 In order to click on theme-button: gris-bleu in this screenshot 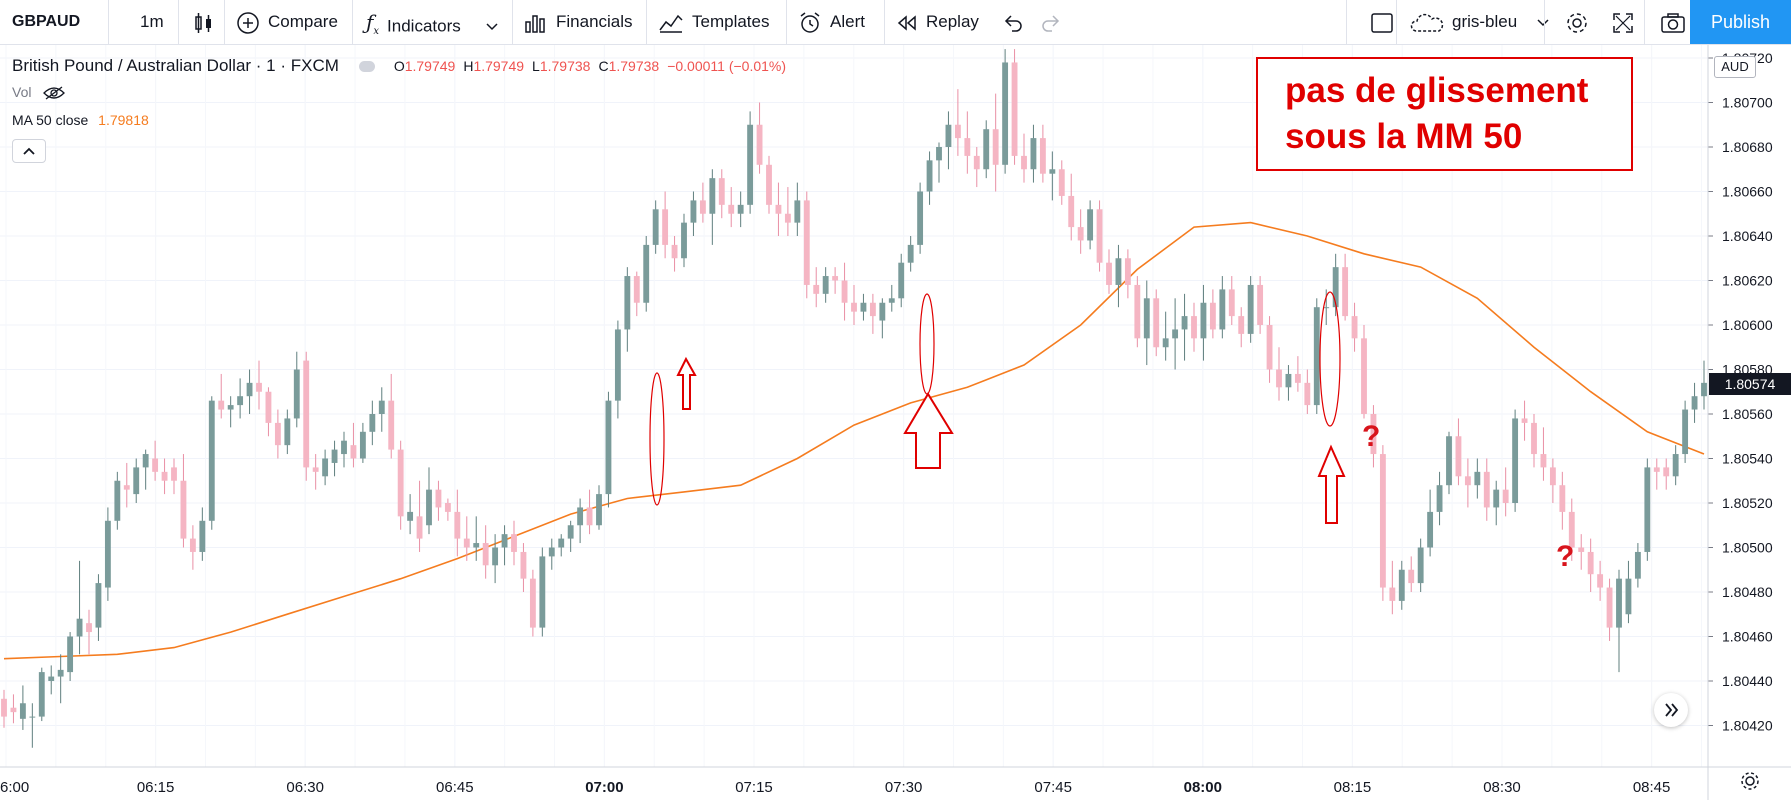, I will do `click(1480, 22)`.